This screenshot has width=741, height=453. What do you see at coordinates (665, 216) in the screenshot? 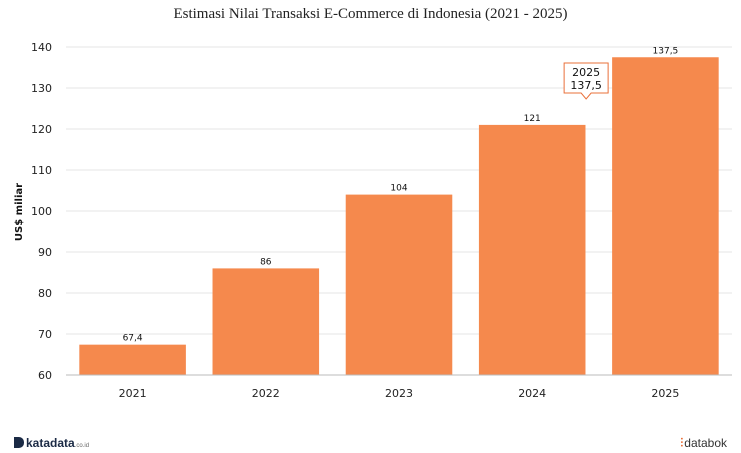
I see `bar-2025` at bounding box center [665, 216].